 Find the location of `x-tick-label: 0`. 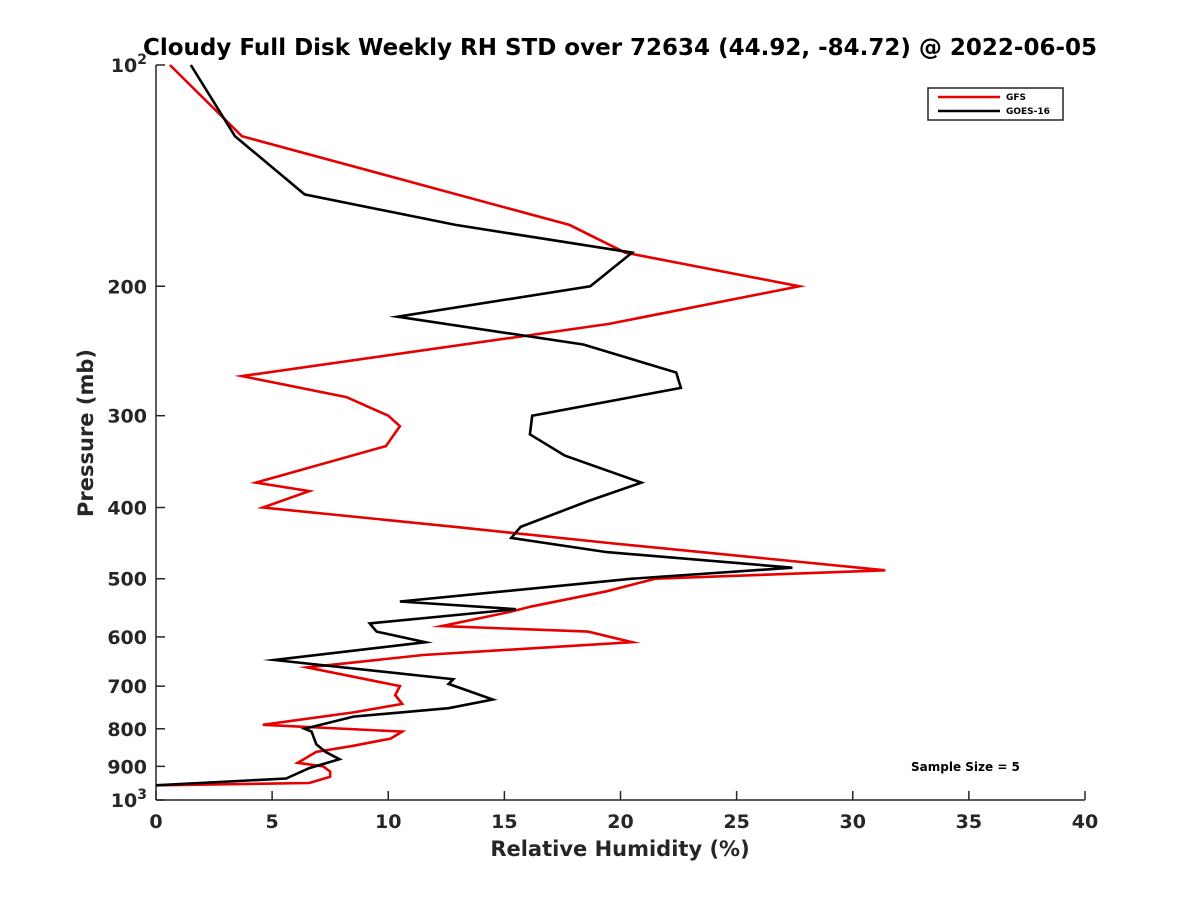

x-tick-label: 0 is located at coordinates (155, 822).